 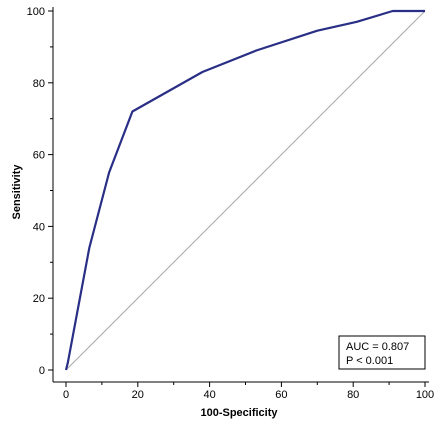 I want to click on x-axis-title: 100-Specificity, so click(x=239, y=413).